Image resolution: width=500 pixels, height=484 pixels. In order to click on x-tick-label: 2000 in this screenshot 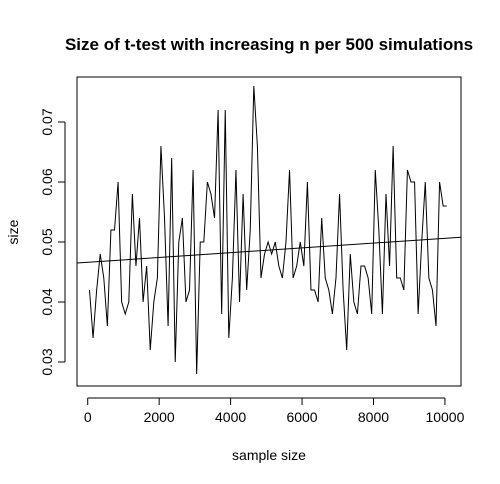, I will do `click(159, 417)`.